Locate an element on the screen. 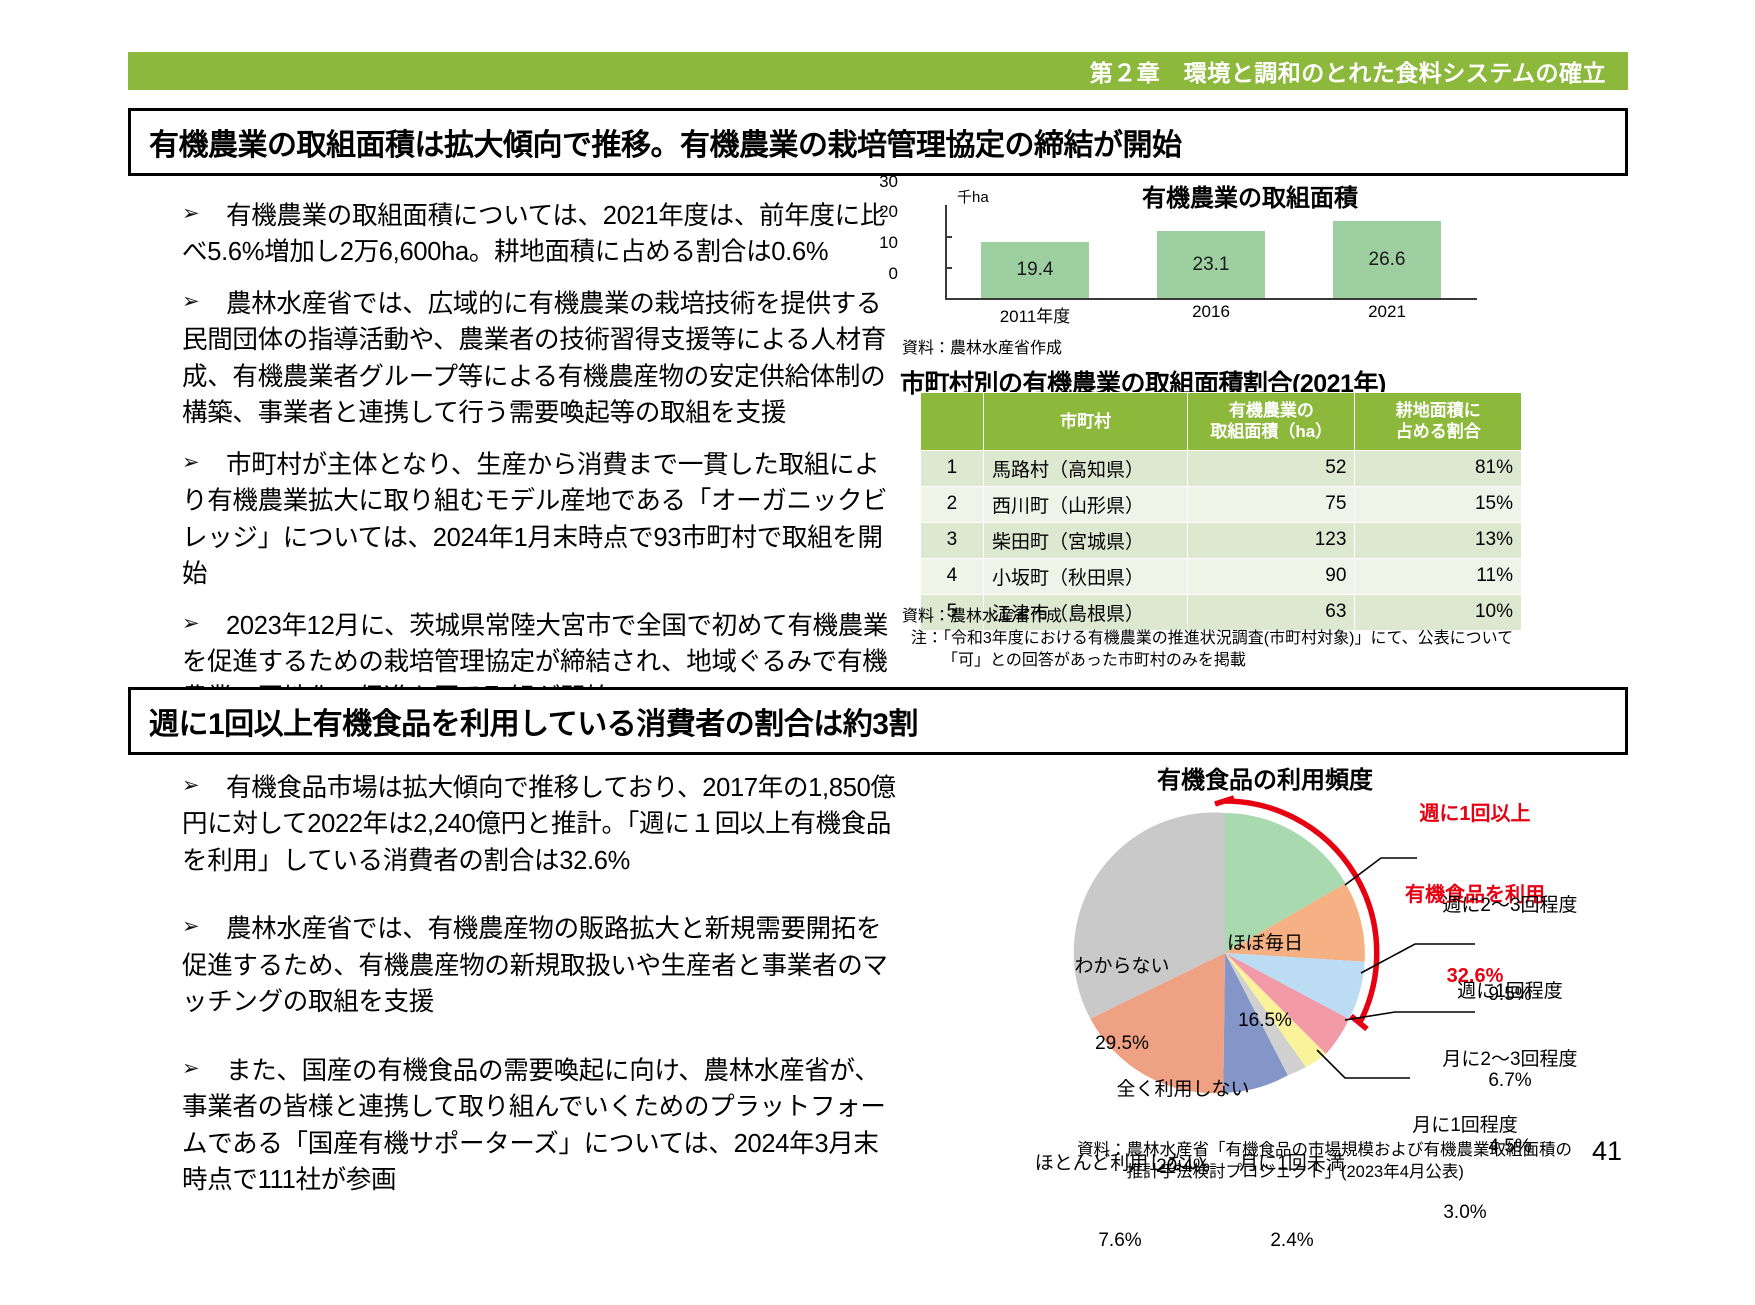  pie-label-never-use: 全く利用しない 20.4% is located at coordinates (1183, 1128).